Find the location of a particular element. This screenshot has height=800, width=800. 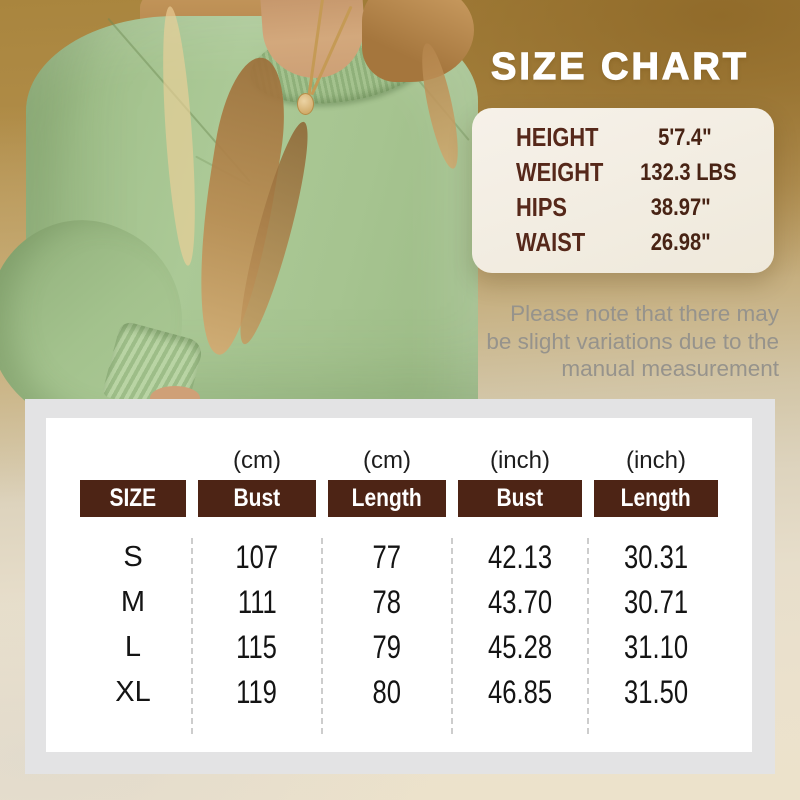

measurement-row: HEIGHT 5'7.4" is located at coordinates (636, 137).